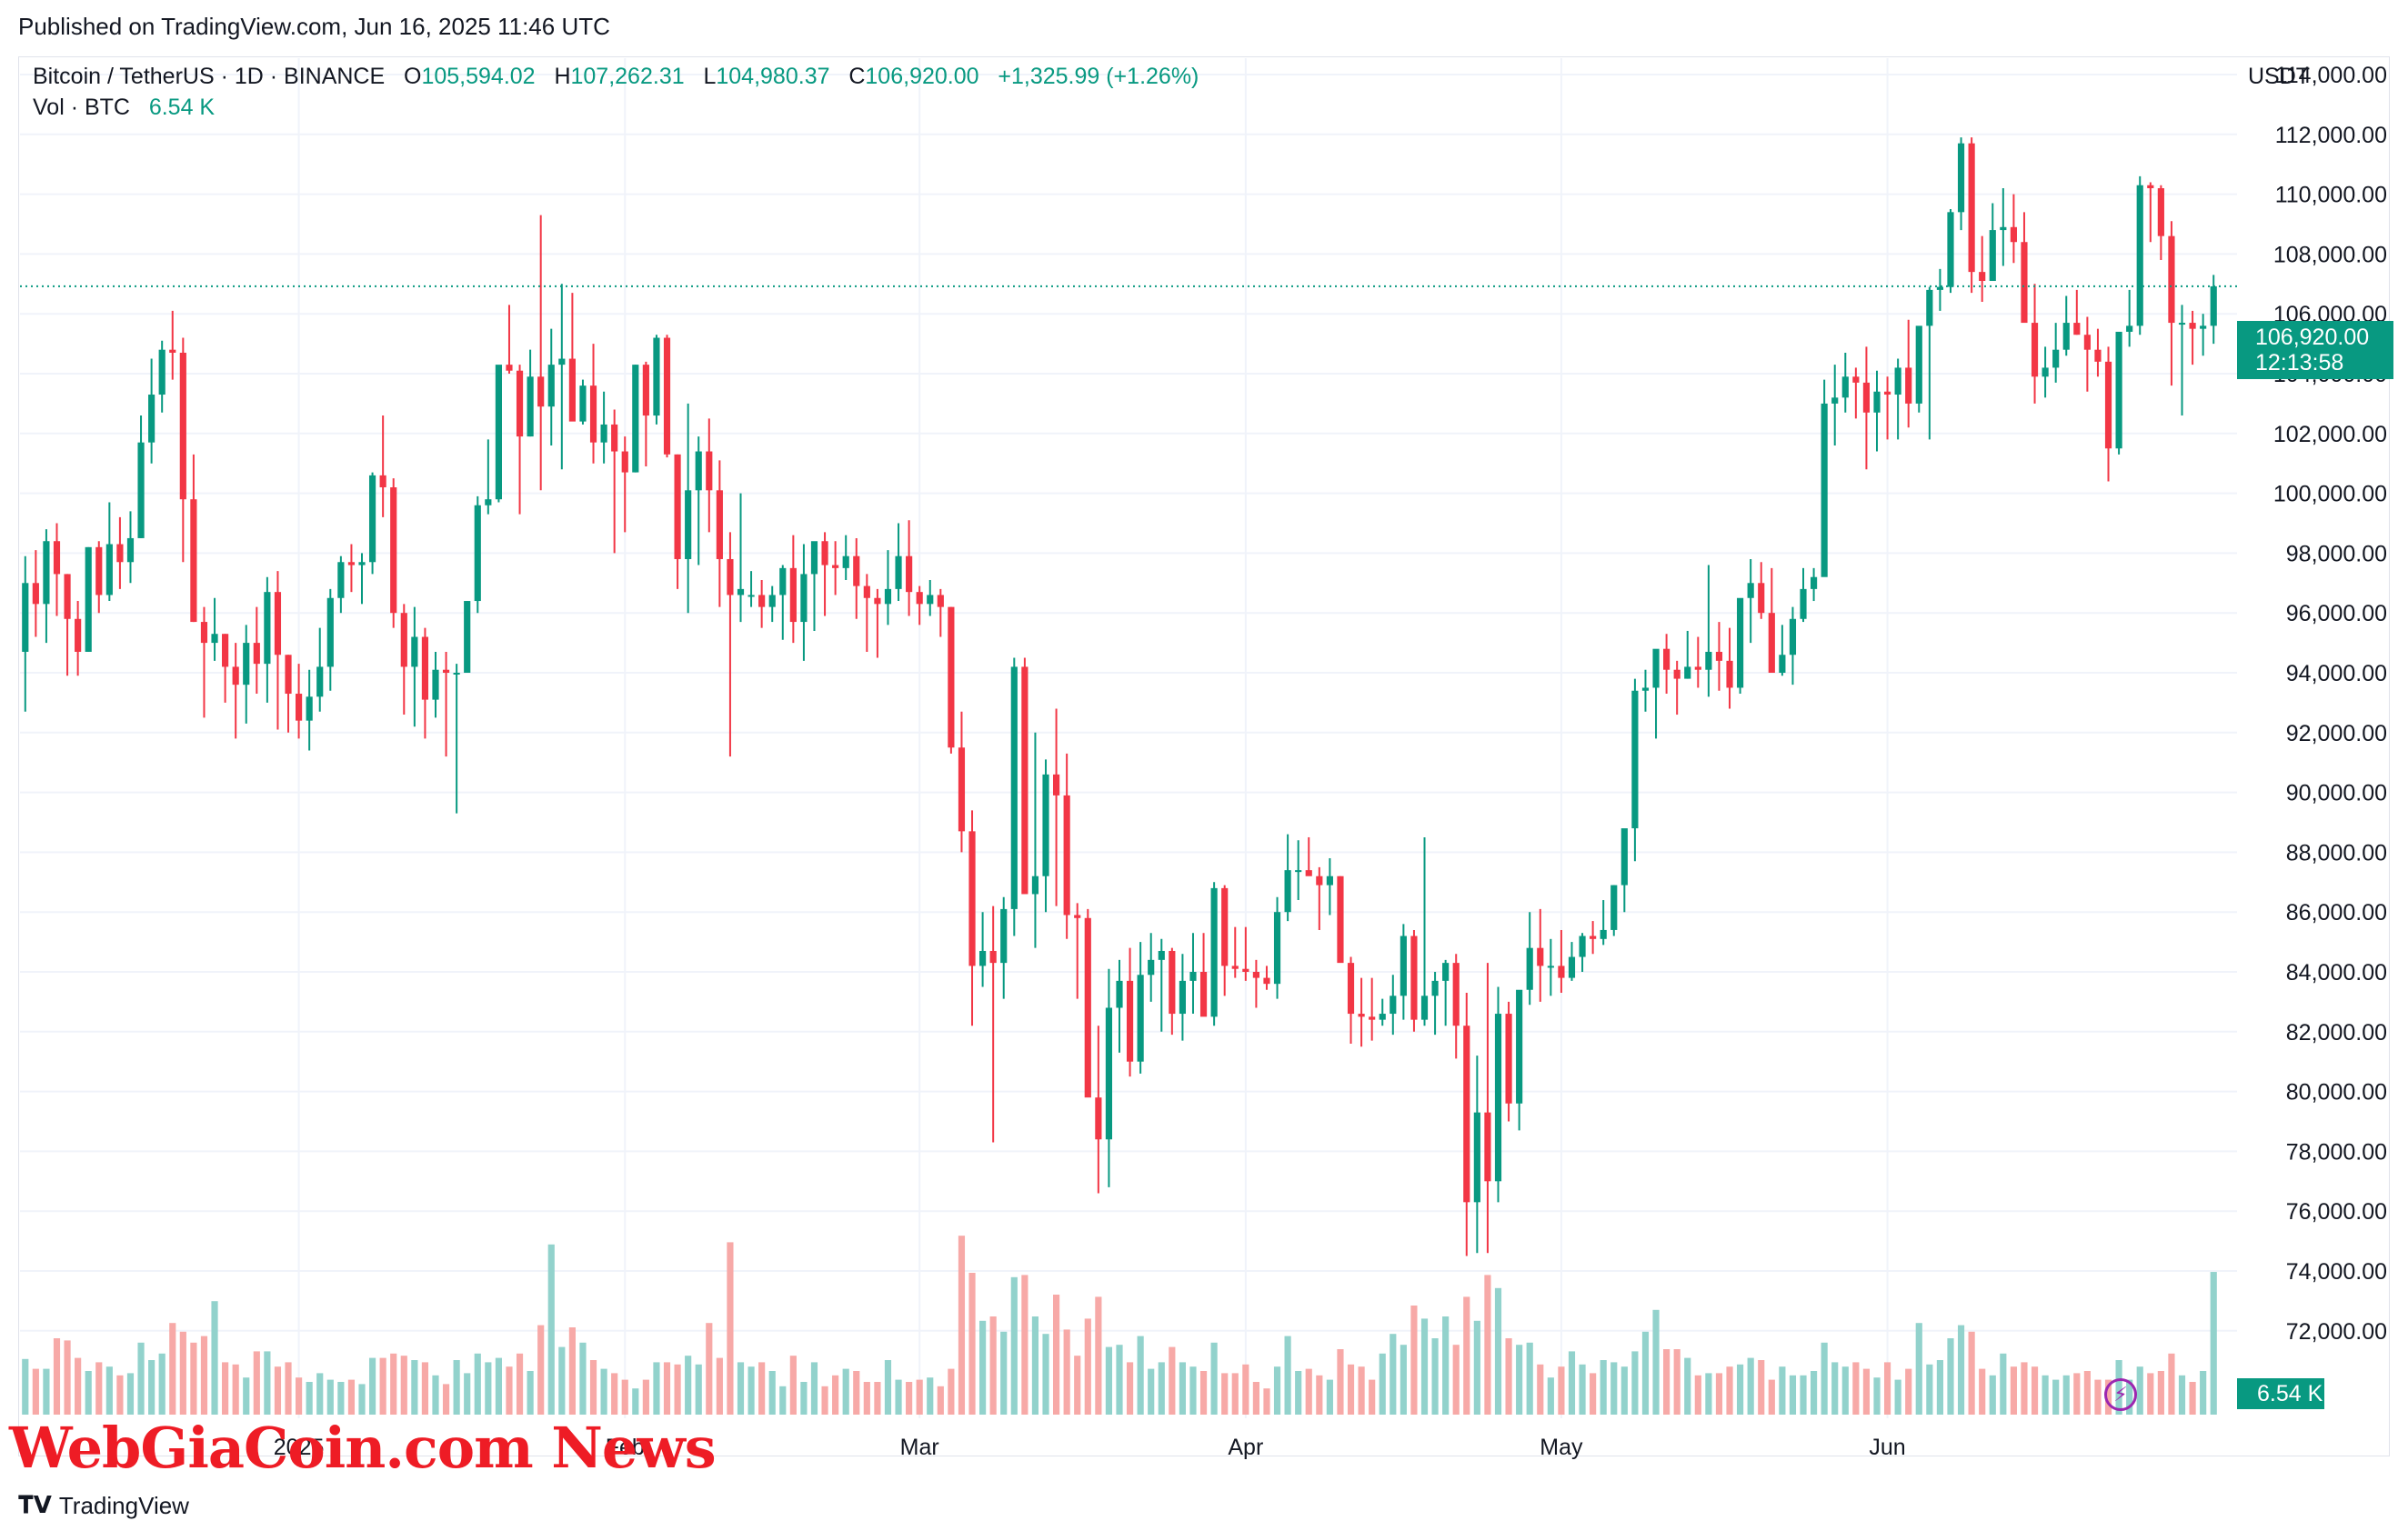 The image size is (2408, 1531). I want to click on high-label: H, so click(562, 76).